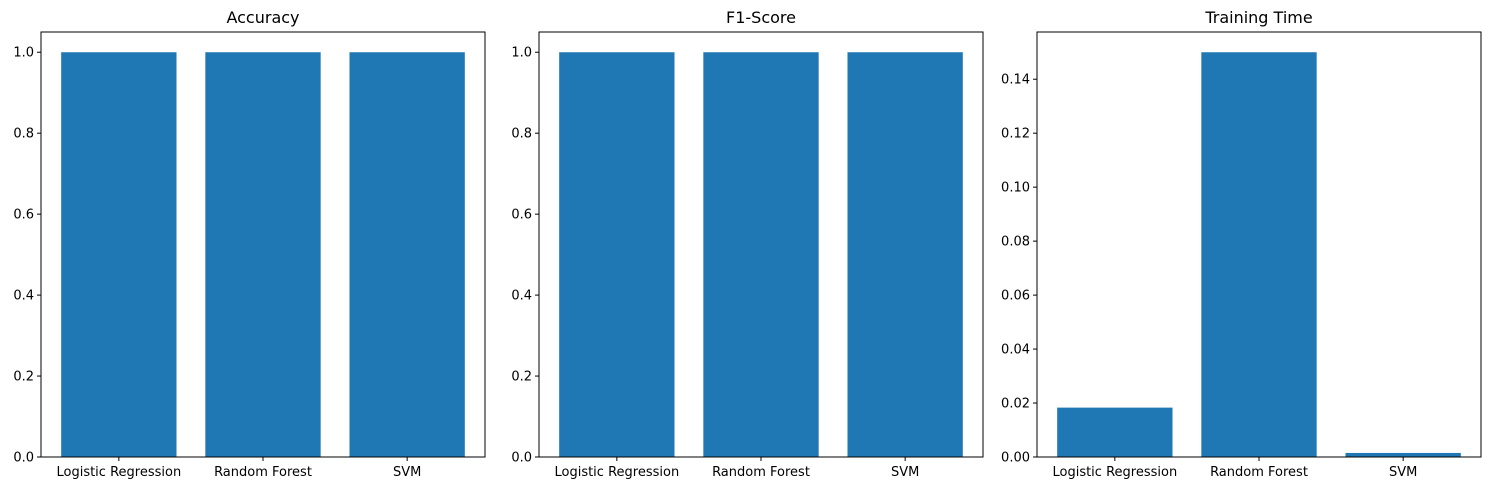 This screenshot has height=490, width=1490. I want to click on y-tick-label: 0.08, so click(1015, 242).